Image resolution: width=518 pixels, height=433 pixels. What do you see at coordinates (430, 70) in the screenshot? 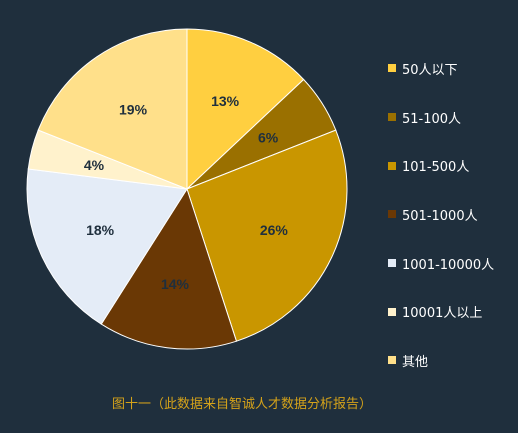
I see `legend-label: 50人以下` at bounding box center [430, 70].